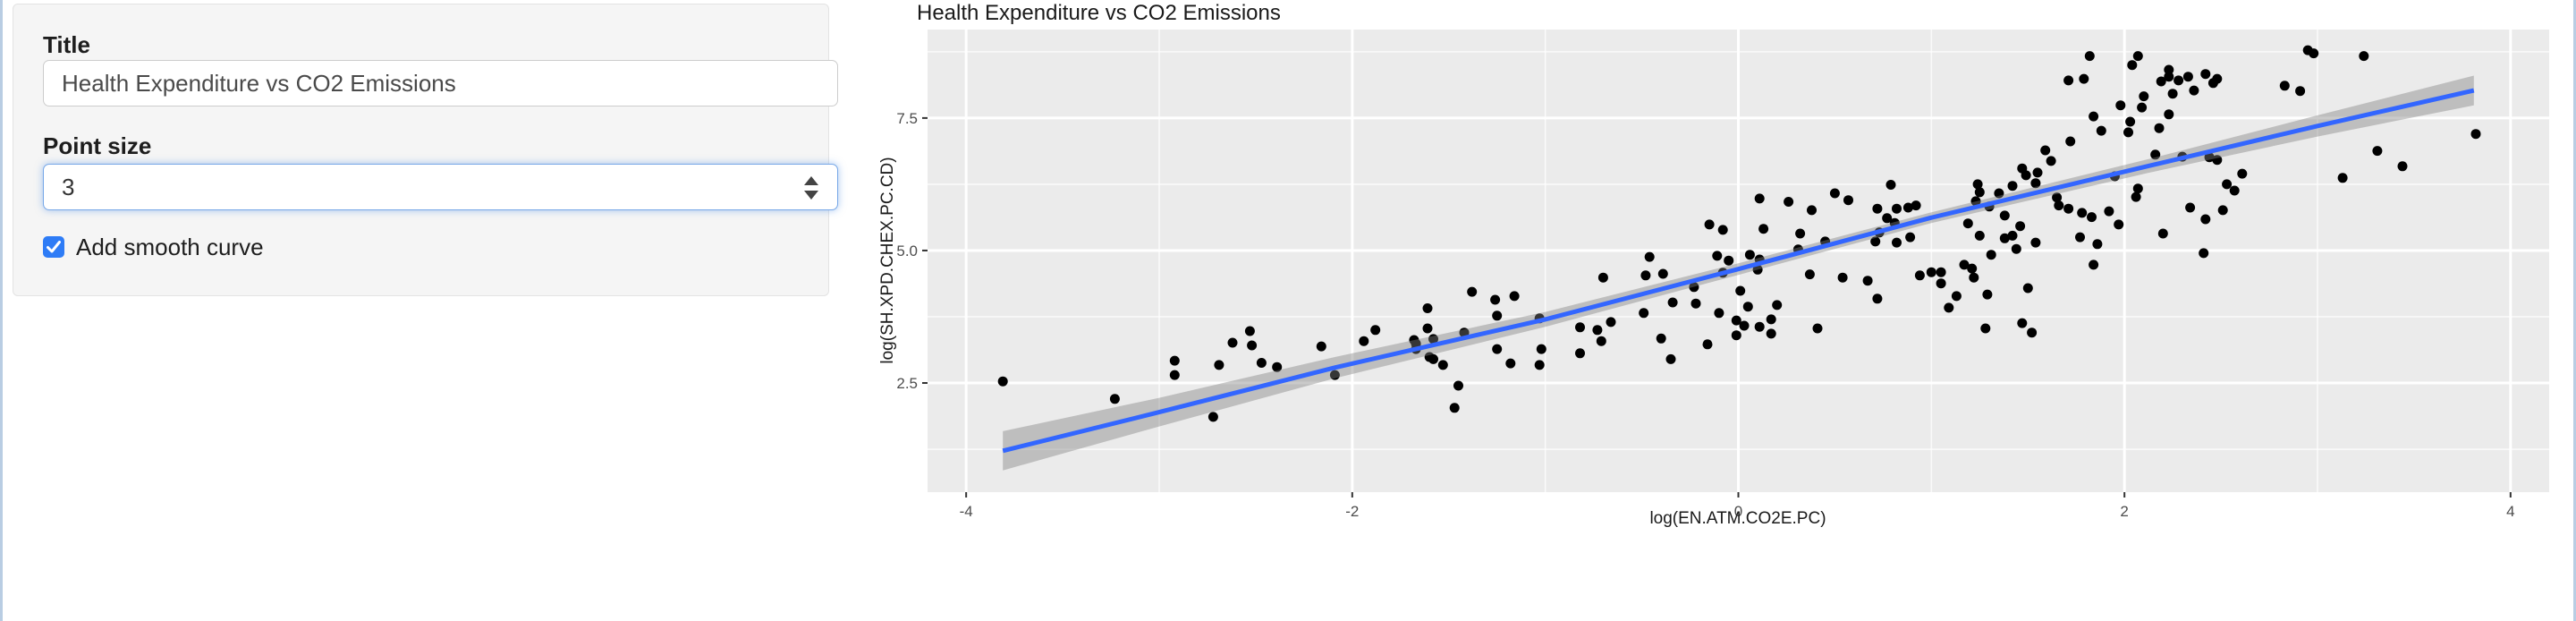 The width and height of the screenshot is (2576, 621). Describe the element at coordinates (440, 187) in the screenshot. I see `point-size-input` at that location.